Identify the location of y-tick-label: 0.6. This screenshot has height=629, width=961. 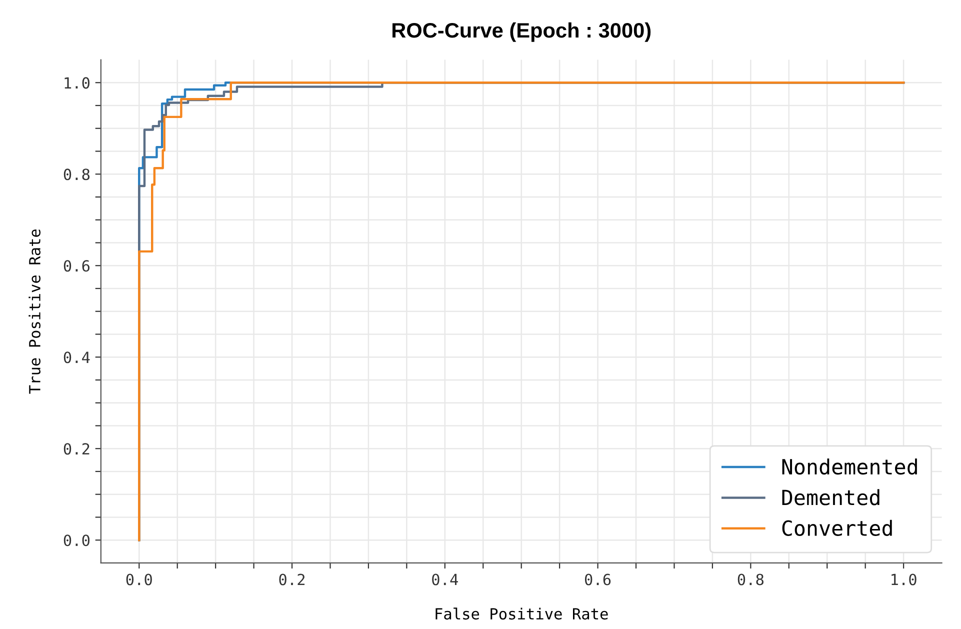
(77, 266).